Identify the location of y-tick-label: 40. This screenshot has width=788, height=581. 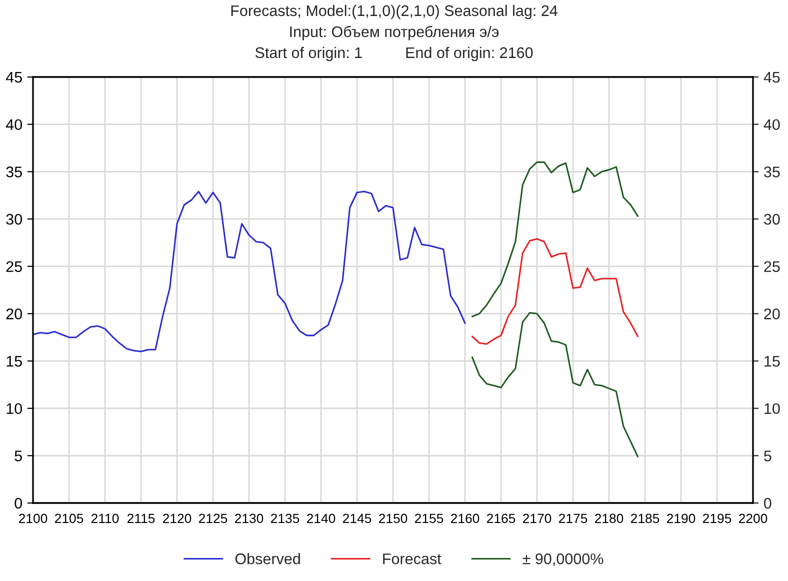
(14, 124).